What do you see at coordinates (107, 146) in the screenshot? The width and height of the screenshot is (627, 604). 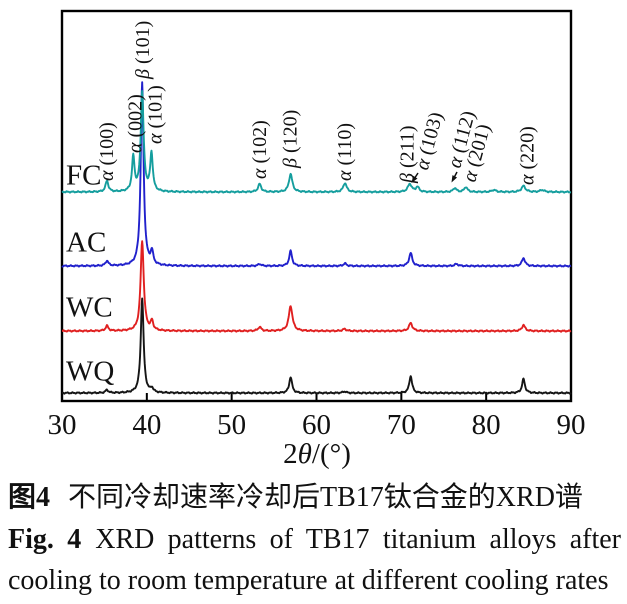 I see `peak-label-hkl: (100)` at bounding box center [107, 146].